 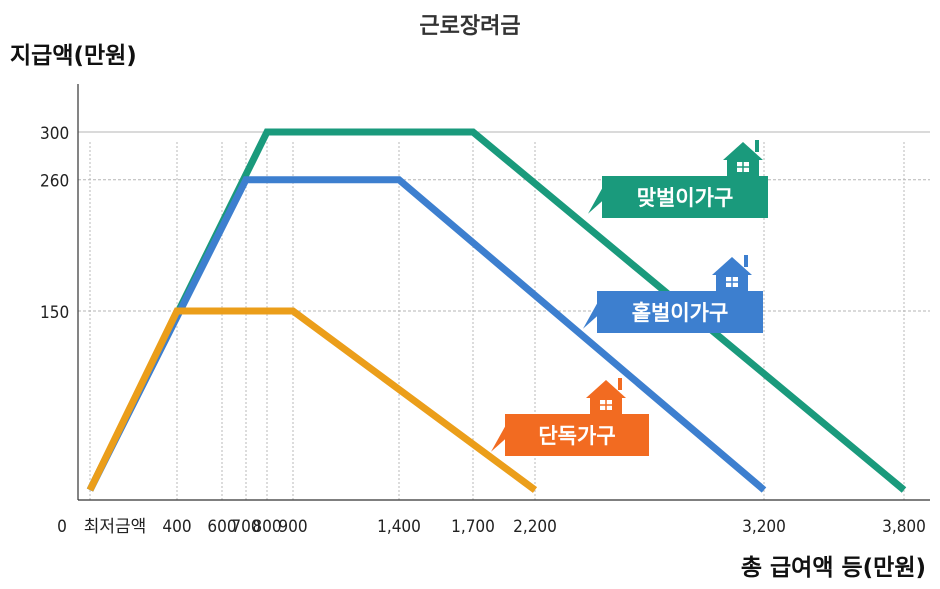 I want to click on y-tick-label: 150, so click(x=54, y=313).